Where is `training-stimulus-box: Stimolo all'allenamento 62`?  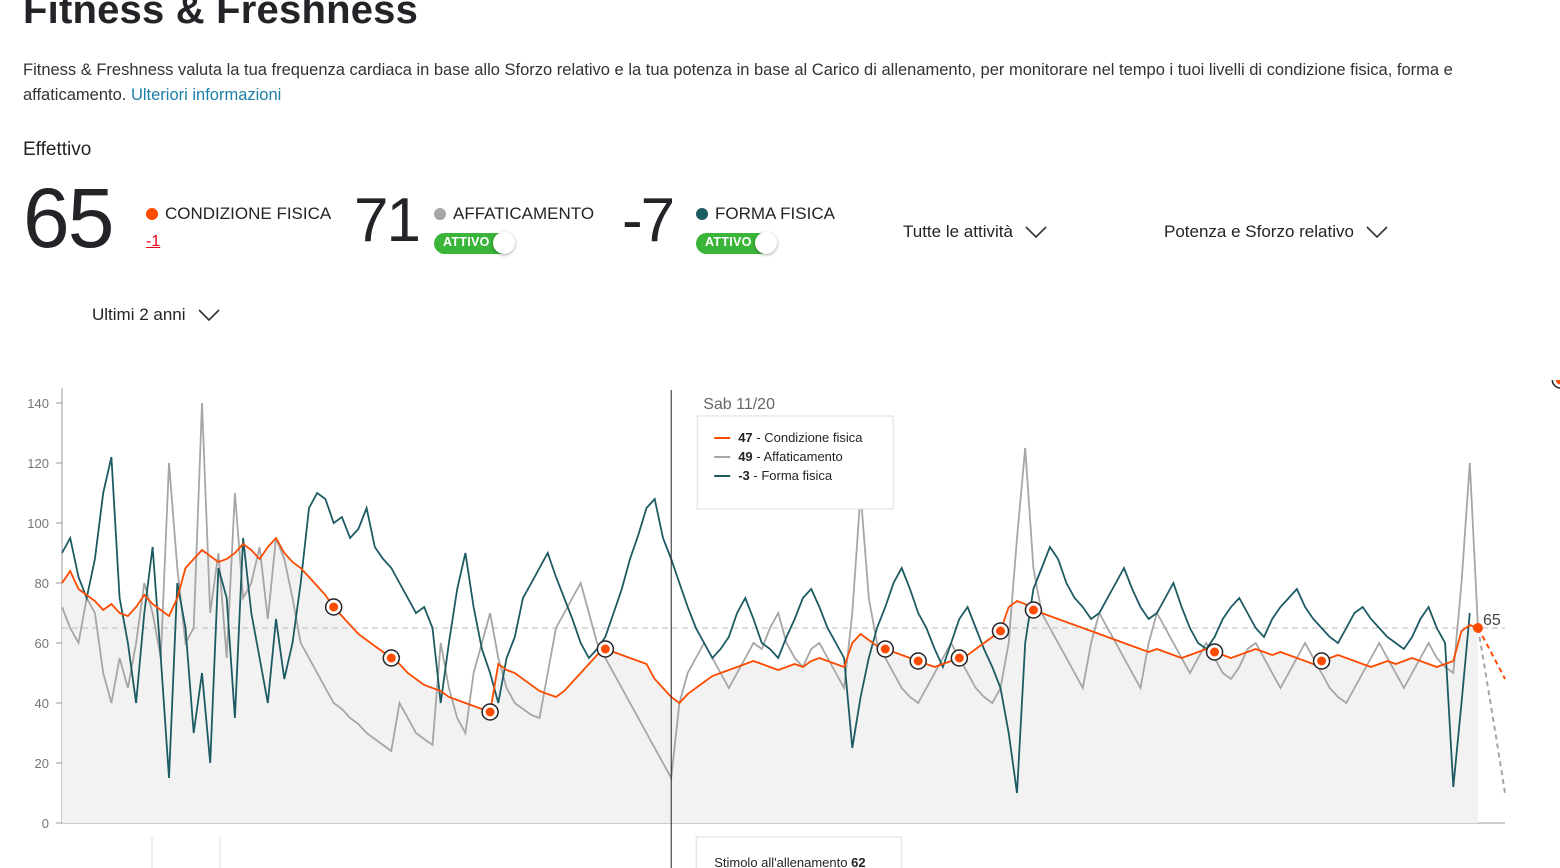
training-stimulus-box: Stimolo all'allenamento 62 is located at coordinates (798, 852).